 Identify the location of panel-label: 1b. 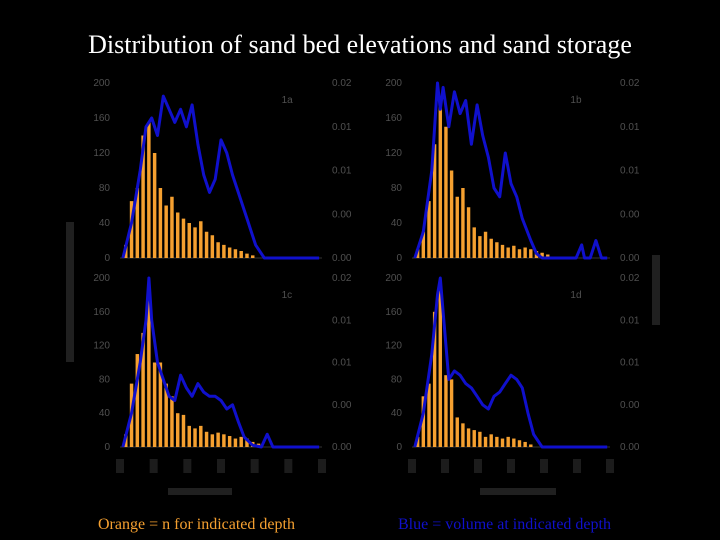
(576, 100).